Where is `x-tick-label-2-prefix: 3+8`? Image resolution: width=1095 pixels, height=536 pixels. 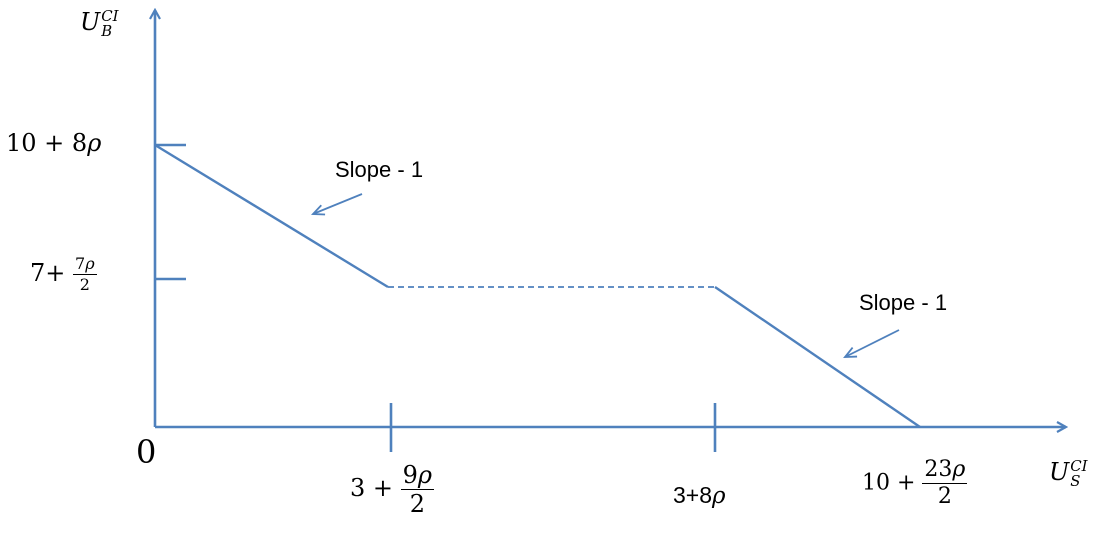 x-tick-label-2-prefix: 3+8 is located at coordinates (693, 495).